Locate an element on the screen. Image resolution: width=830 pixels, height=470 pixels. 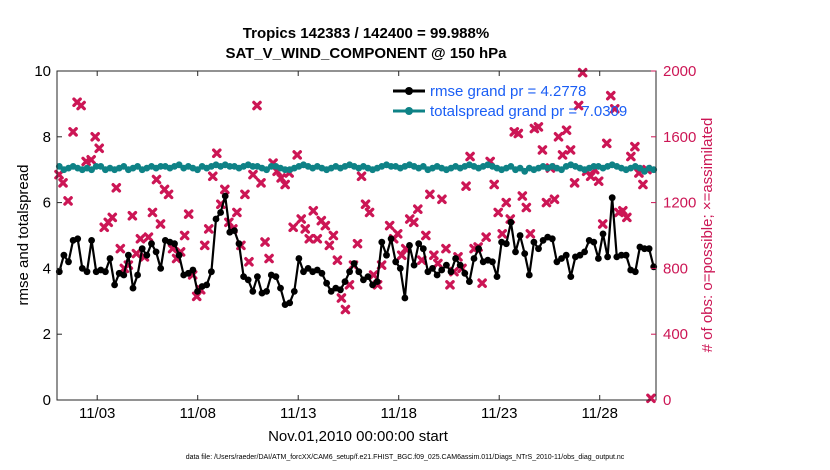
legend-rmse-label: rmse grand pr = 4.2778 is located at coordinates (508, 91).